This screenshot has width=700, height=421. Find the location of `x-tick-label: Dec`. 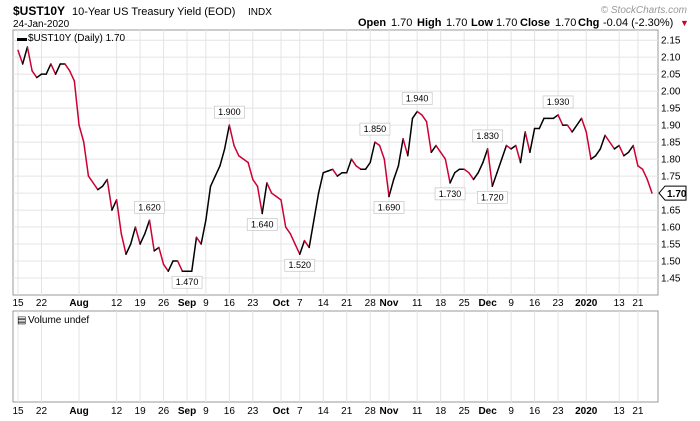

x-tick-label: Dec is located at coordinates (487, 411).